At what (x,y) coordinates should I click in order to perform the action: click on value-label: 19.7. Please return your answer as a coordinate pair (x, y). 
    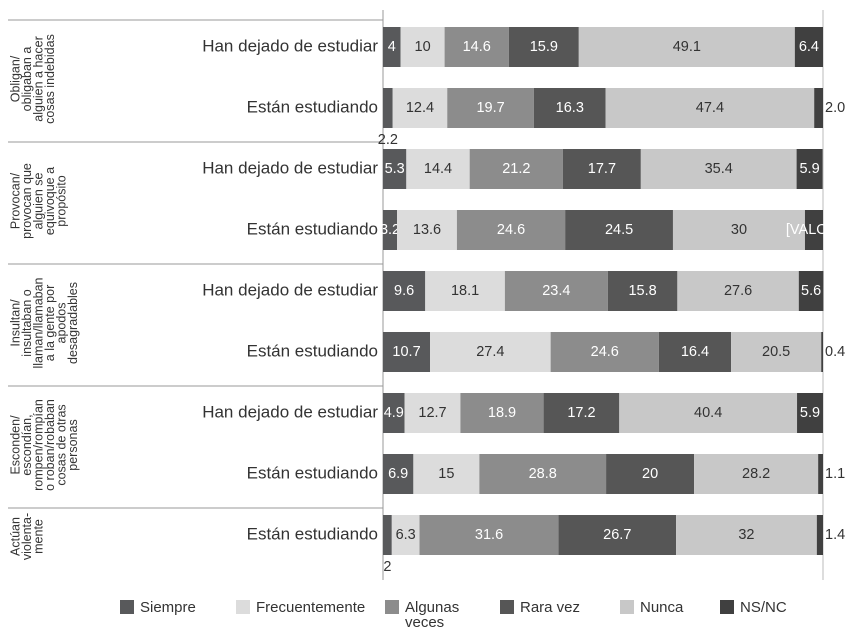
    Looking at the image, I should click on (490, 108).